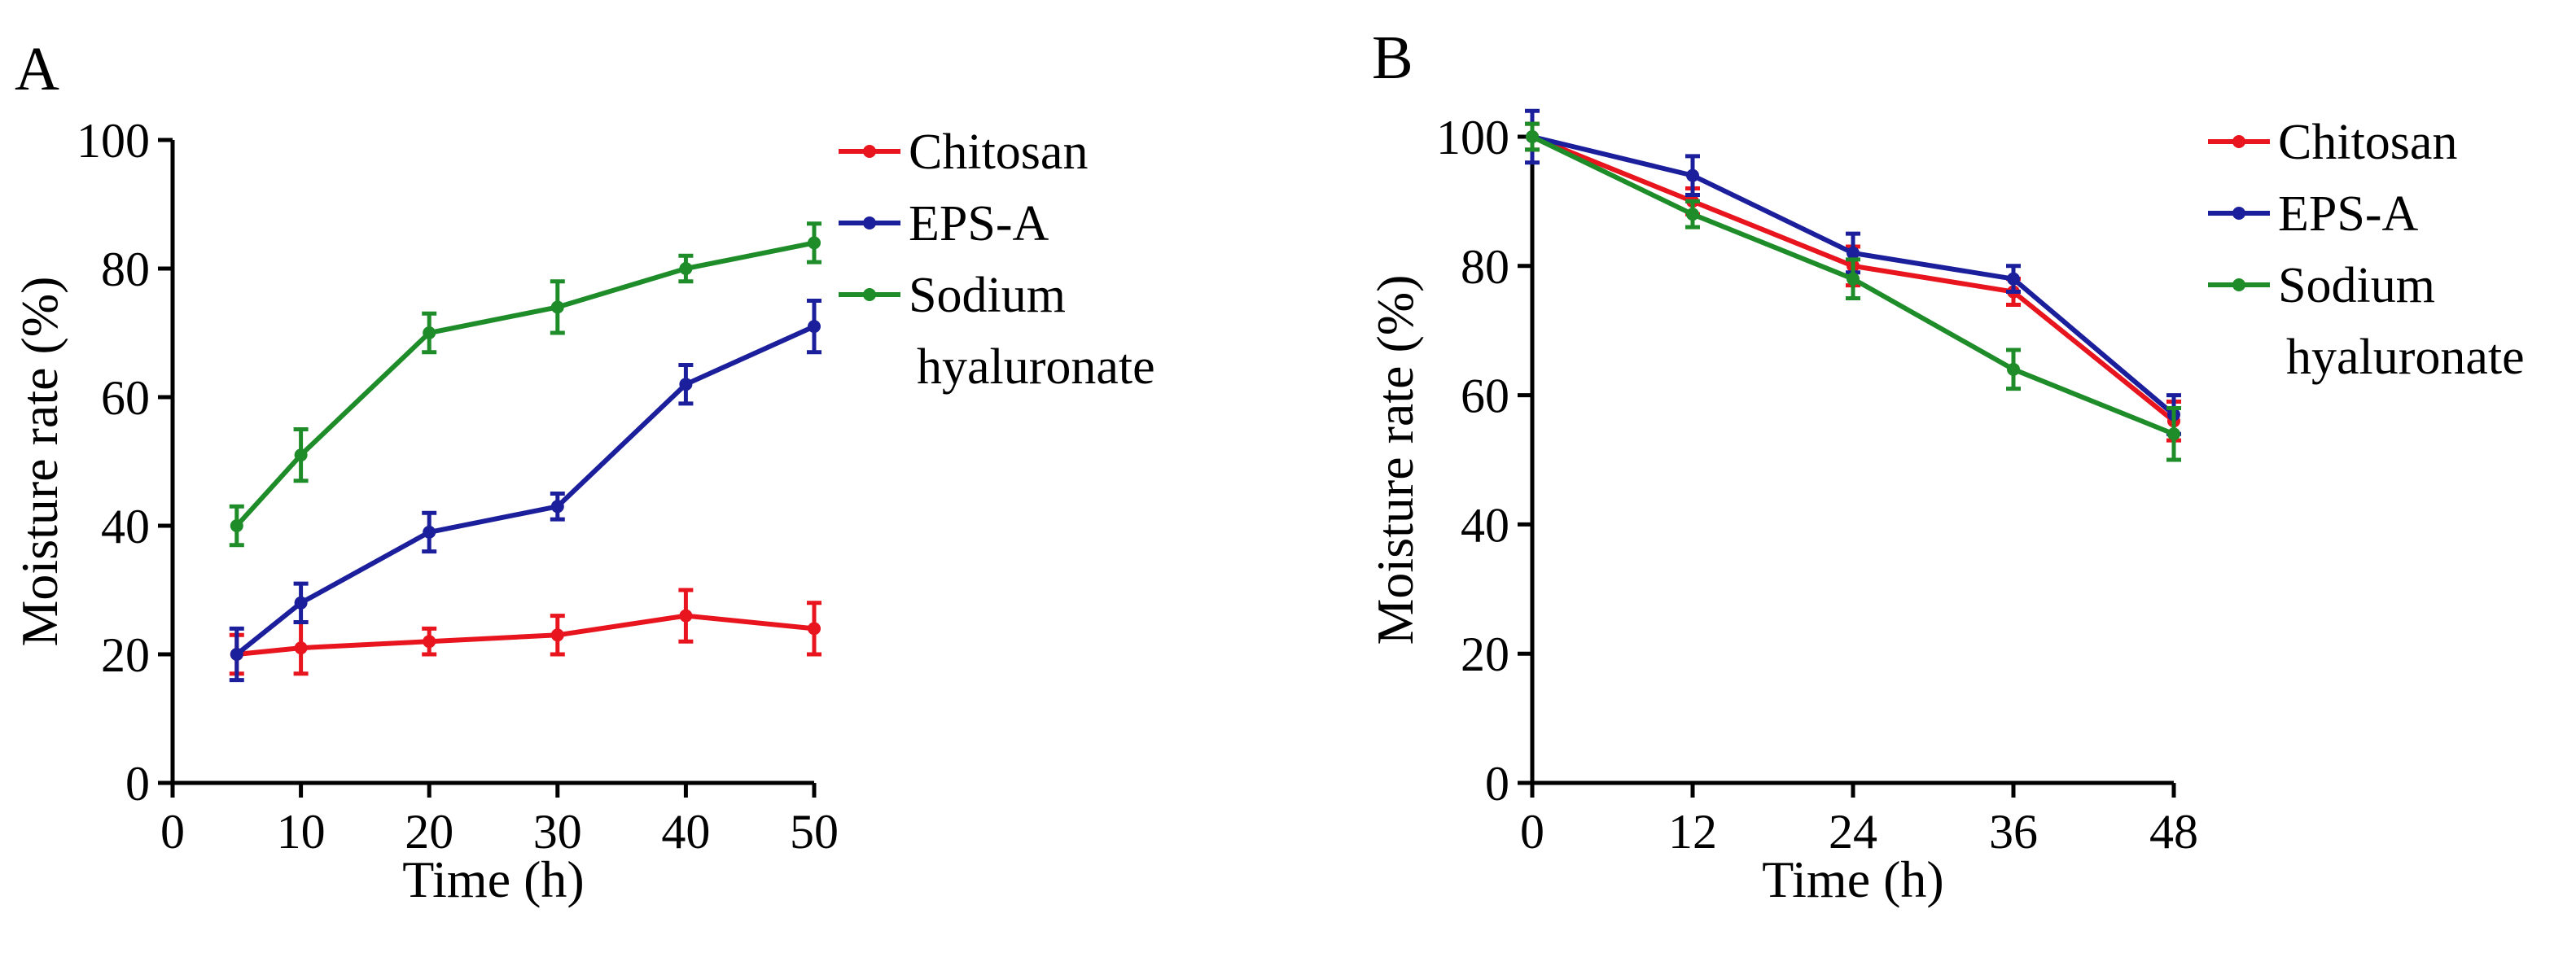 This screenshot has height=953, width=2576. Describe the element at coordinates (685, 832) in the screenshot. I see `x-tick-label: 40` at that location.